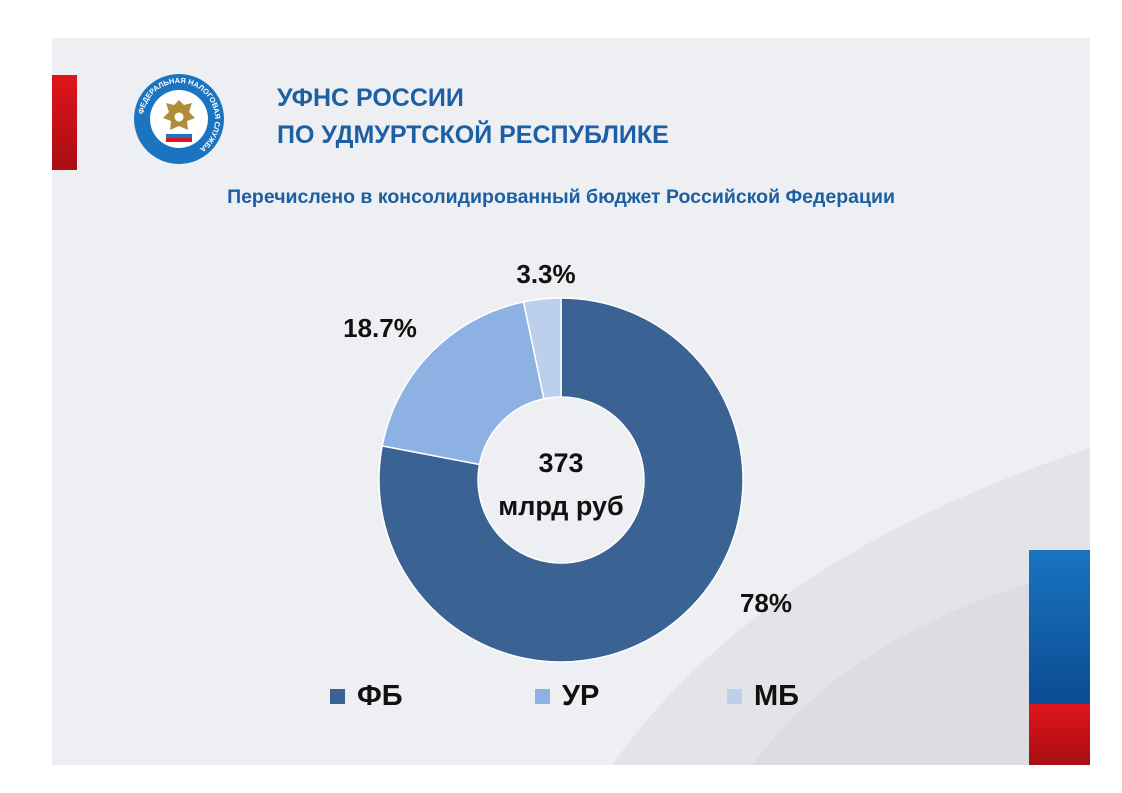  I want to click on slice-value-label-3: 3.3%, so click(545, 274).